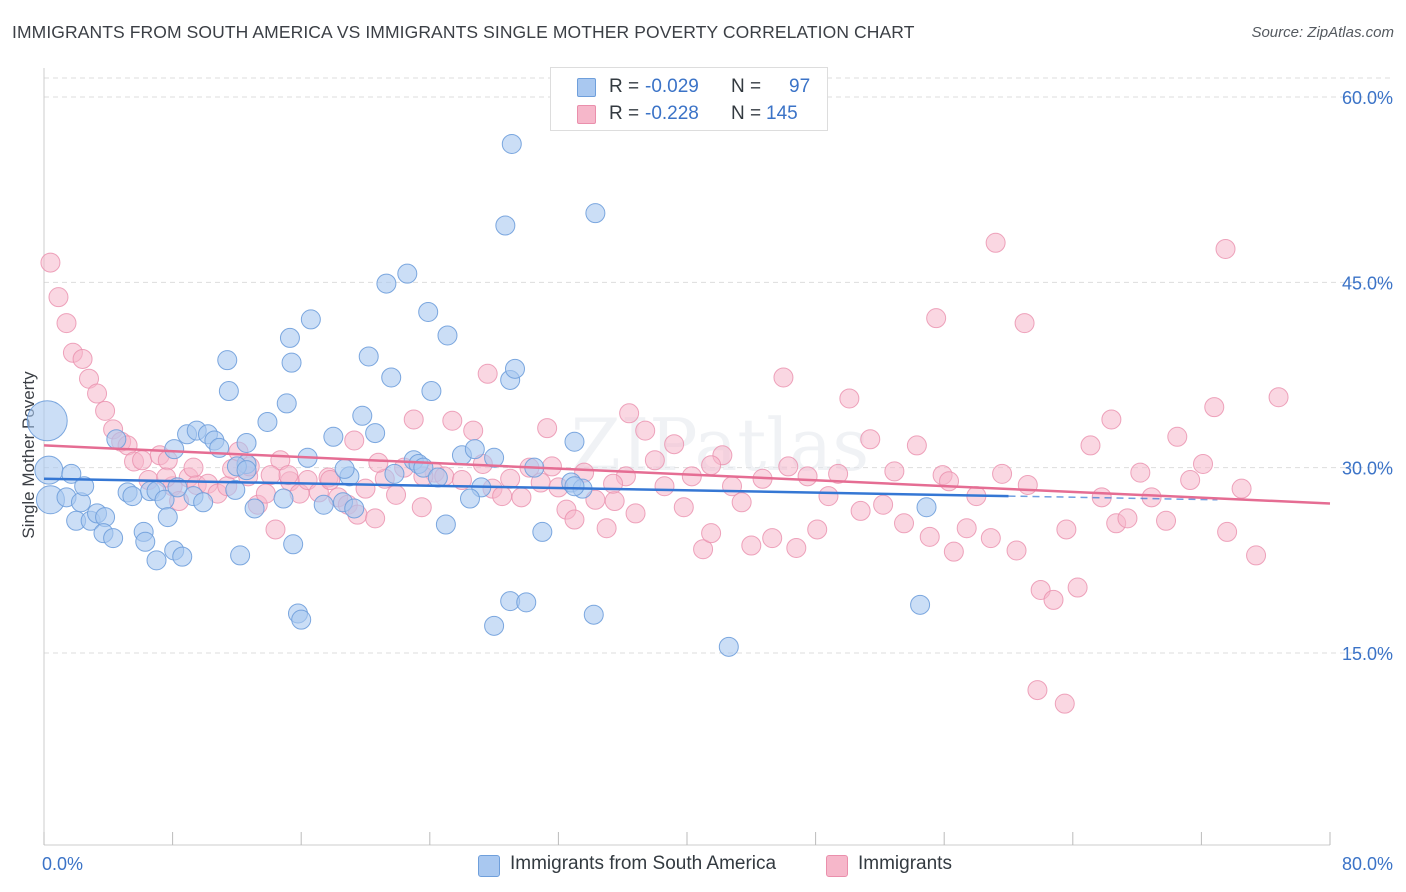  Describe the element at coordinates (1367, 98) in the screenshot. I see `y-tick-label: 60.0%` at that location.